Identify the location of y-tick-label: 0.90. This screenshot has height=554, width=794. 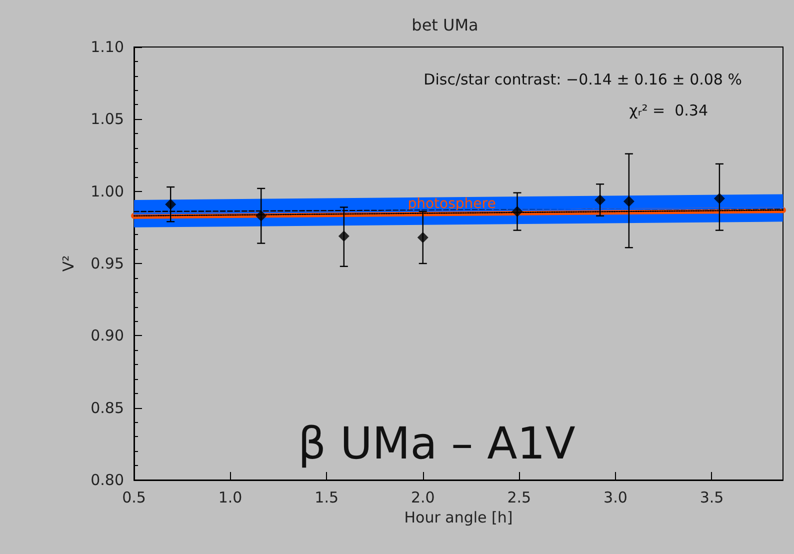
(107, 335).